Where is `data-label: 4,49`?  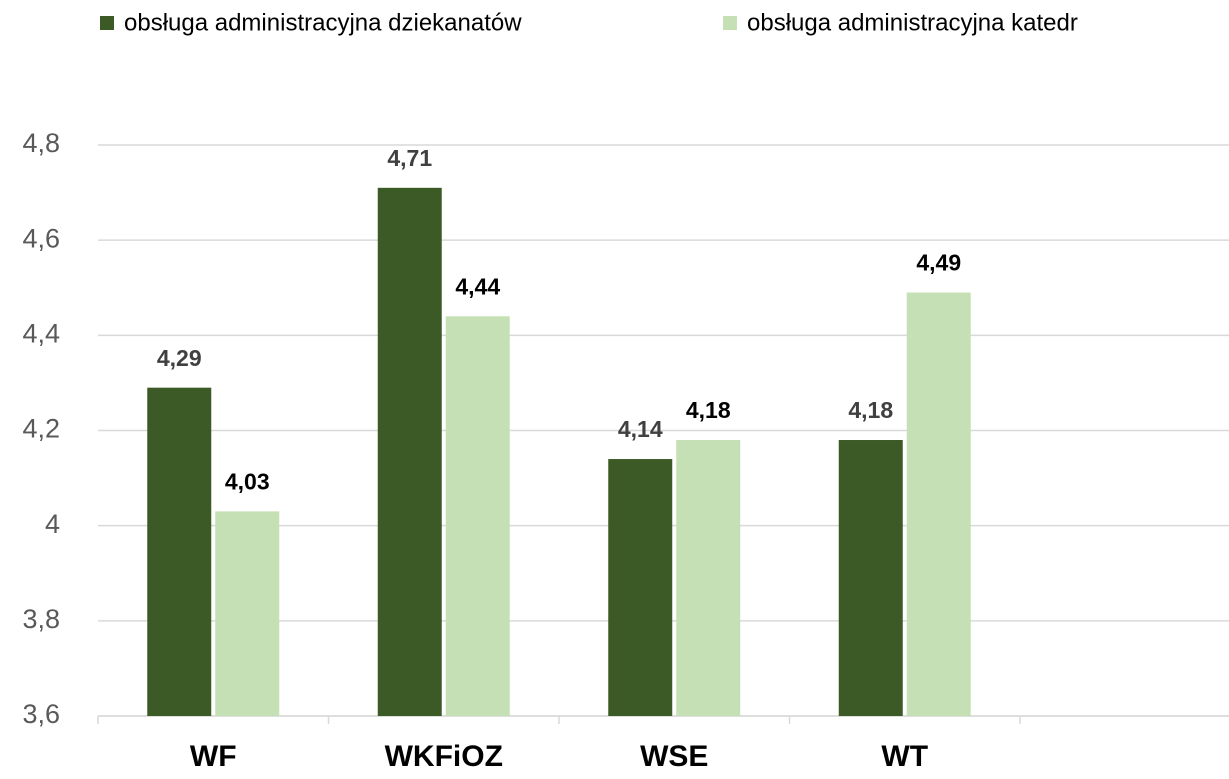
data-label: 4,49 is located at coordinates (938, 263).